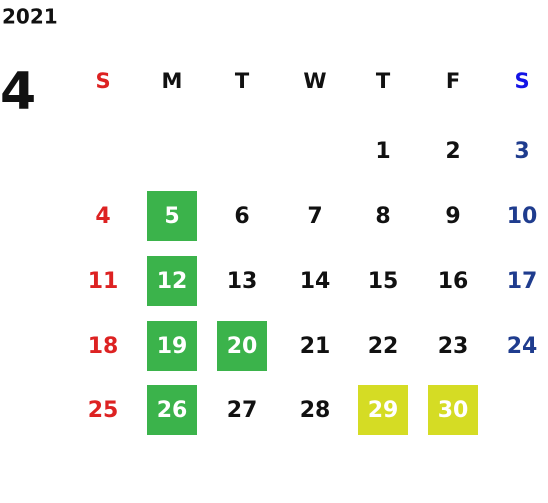 This screenshot has height=503, width=548. Describe the element at coordinates (452, 216) in the screenshot. I see `day-number: 9` at that location.